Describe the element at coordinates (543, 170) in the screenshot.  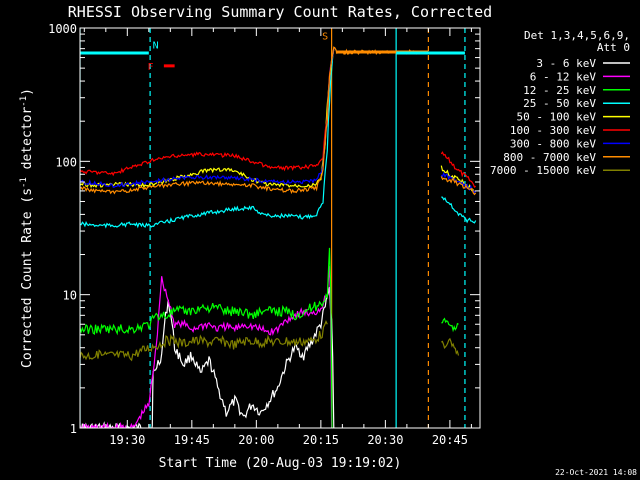
I see `legend-label-8: 7000 - 15000 keV` at that location.